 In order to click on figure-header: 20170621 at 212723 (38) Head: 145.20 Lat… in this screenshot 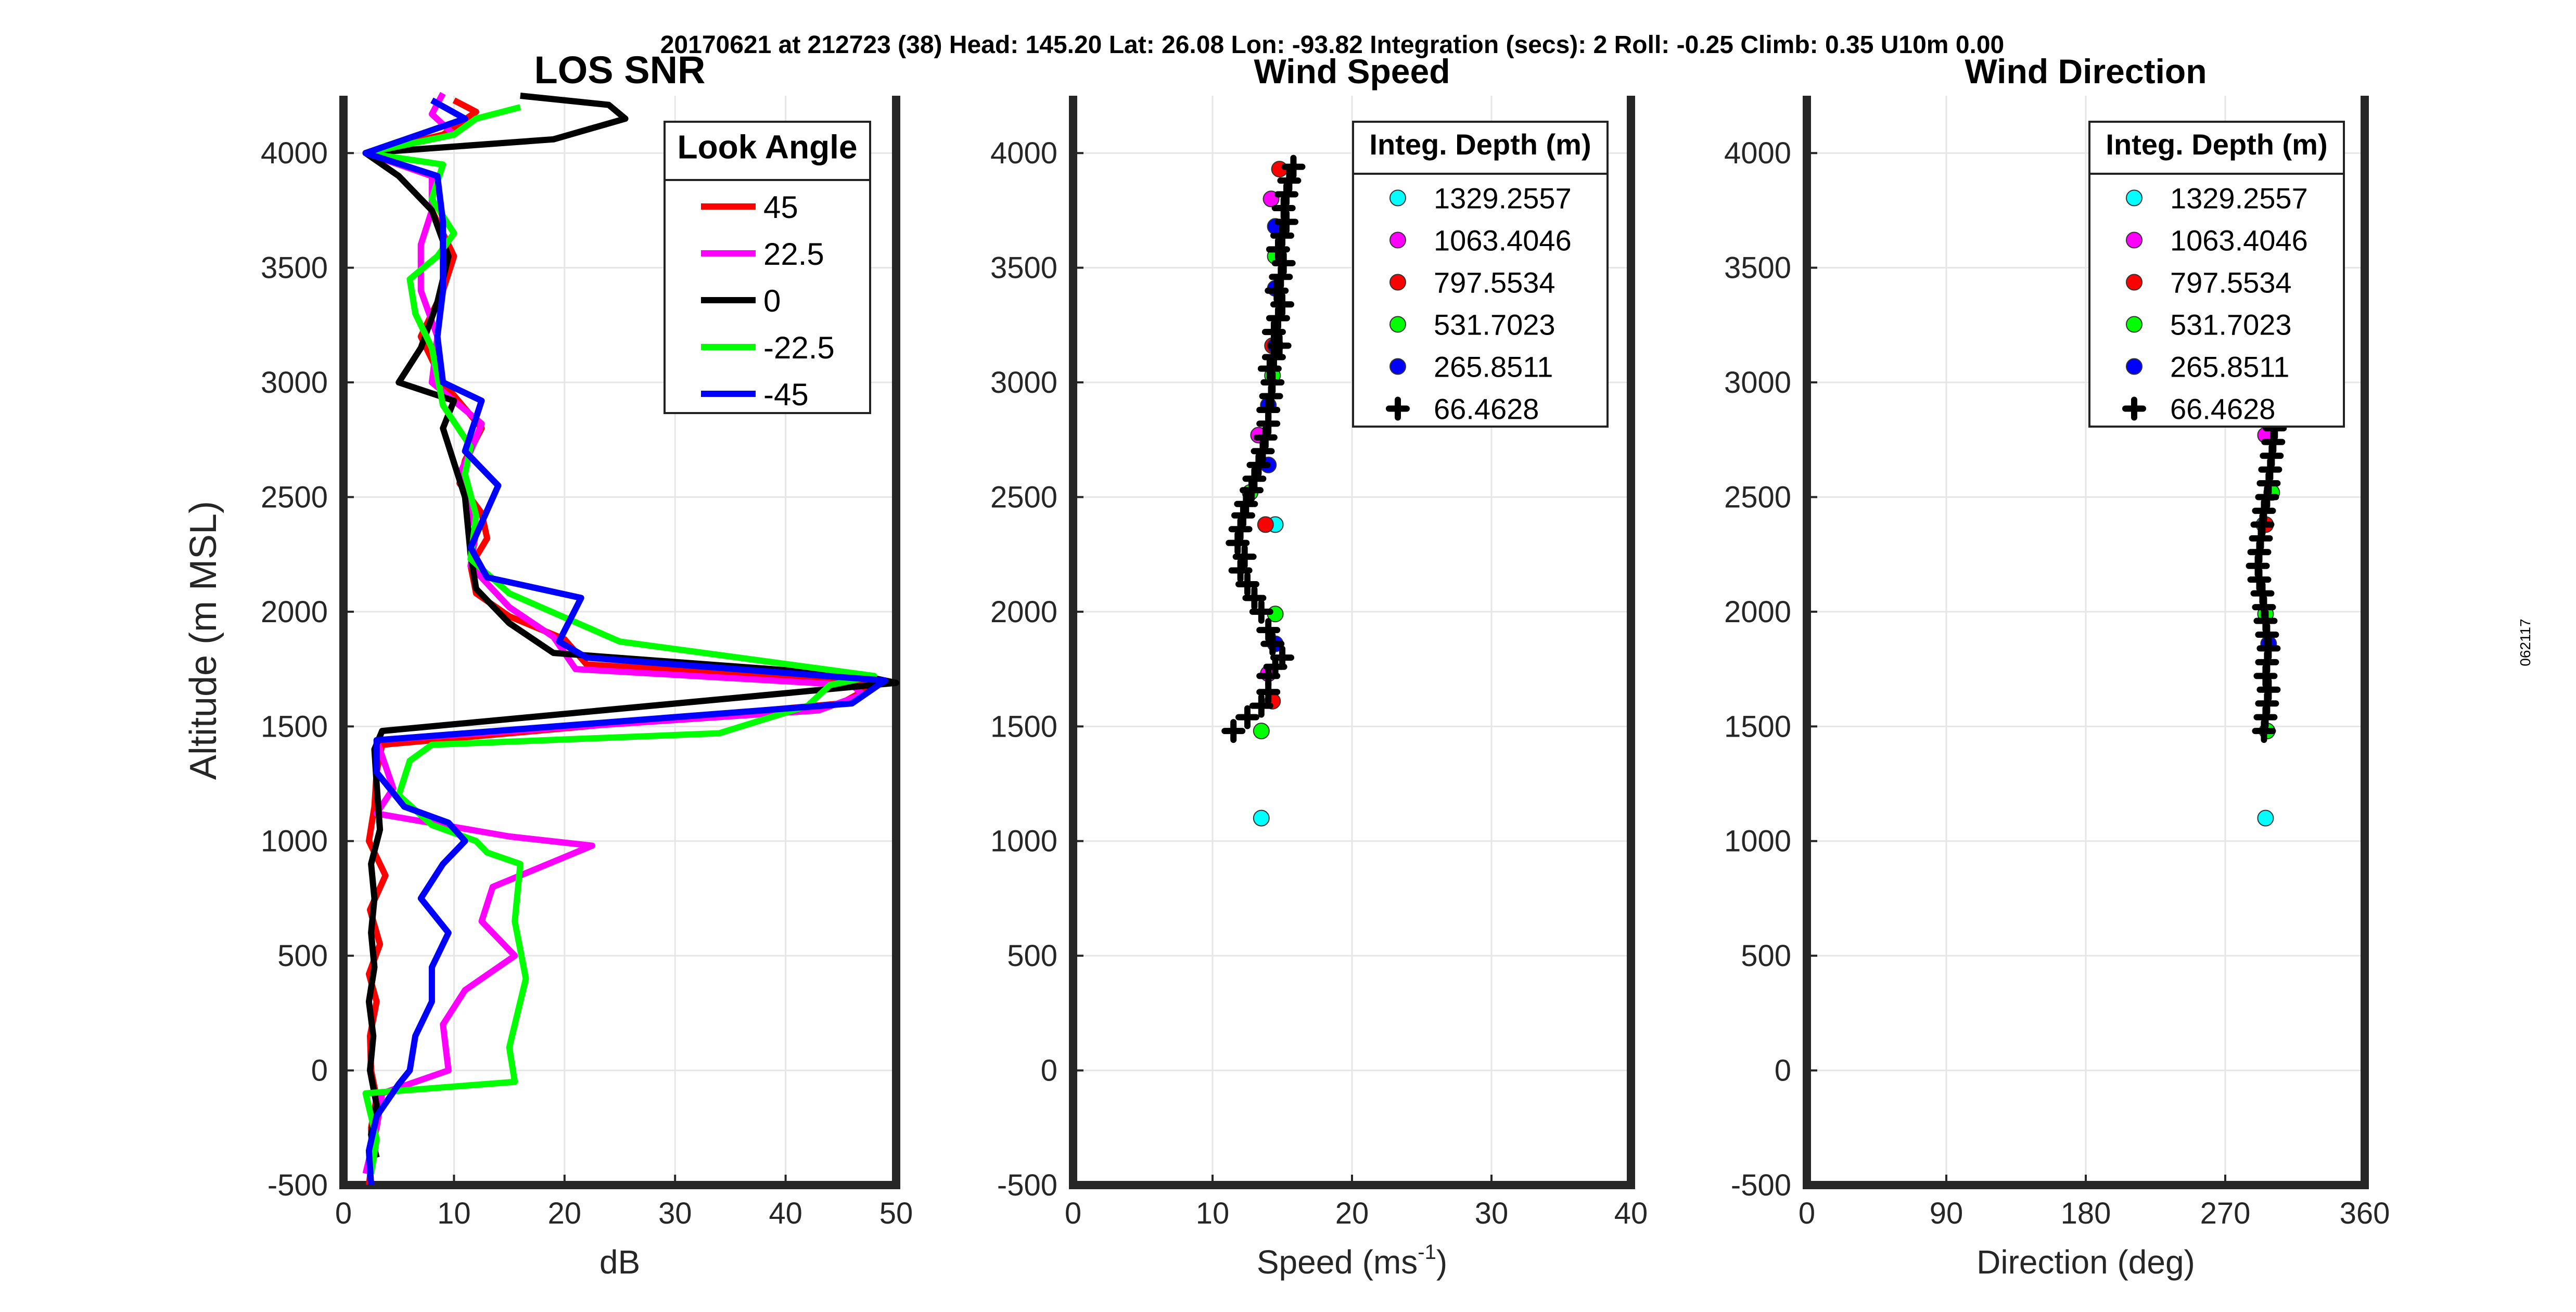, I will do `click(1332, 45)`.